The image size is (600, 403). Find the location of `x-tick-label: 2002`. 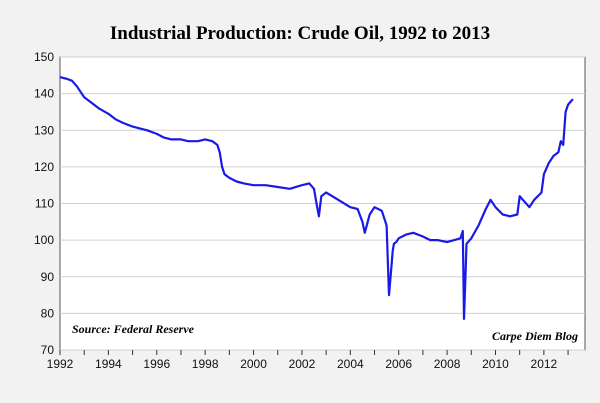

x-tick-label: 2002 is located at coordinates (302, 364).